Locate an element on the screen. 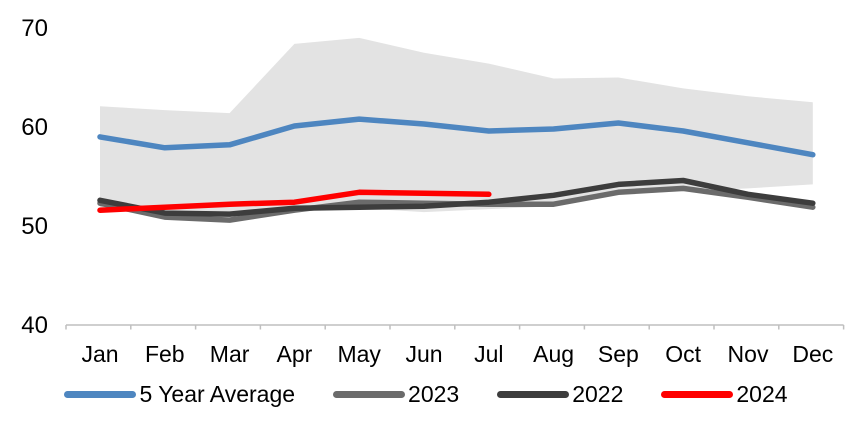 This screenshot has height=442, width=852. x-tick-label-jan: Jan is located at coordinates (99, 354).